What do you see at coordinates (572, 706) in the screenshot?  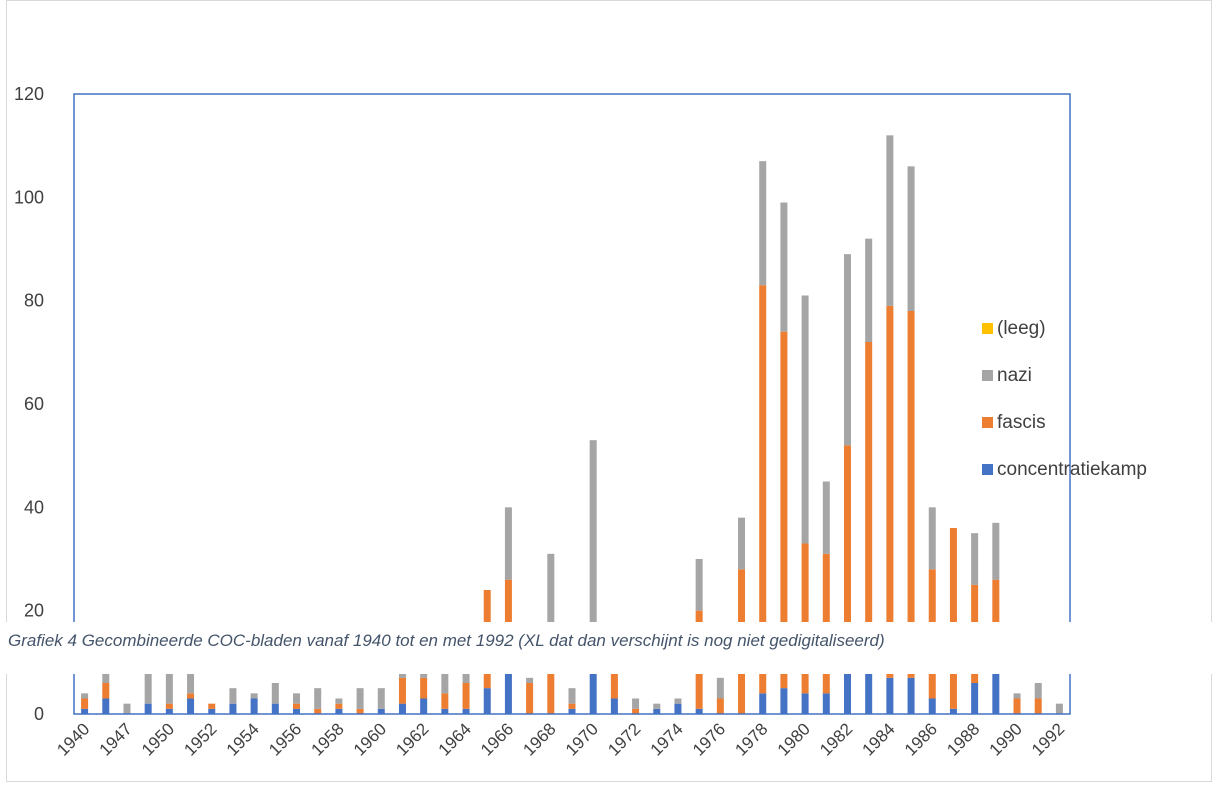 I see `bar-segment-fascis-1969` at bounding box center [572, 706].